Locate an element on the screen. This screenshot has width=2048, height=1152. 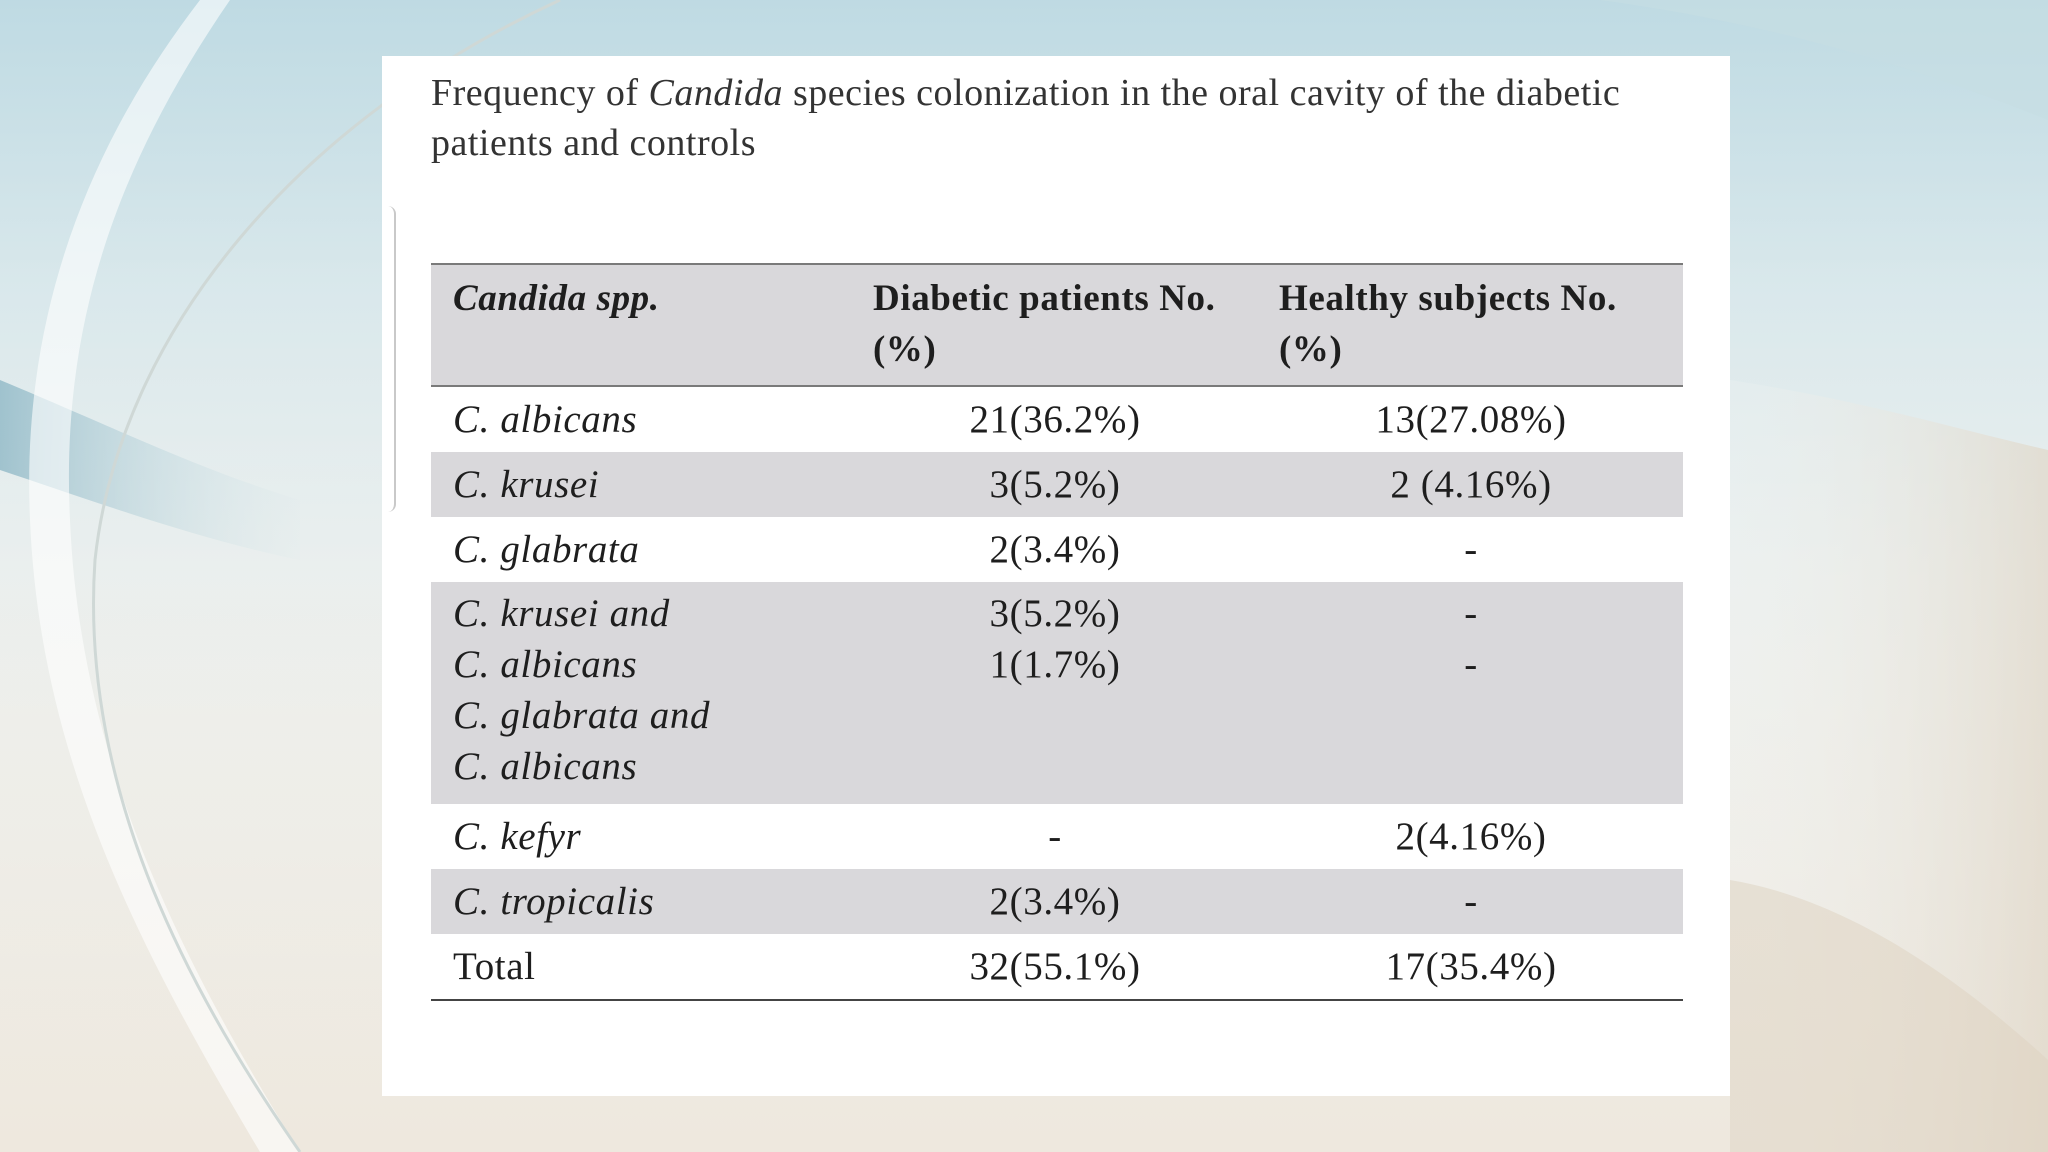
species-cell: C. krusei is located at coordinates (641, 484).